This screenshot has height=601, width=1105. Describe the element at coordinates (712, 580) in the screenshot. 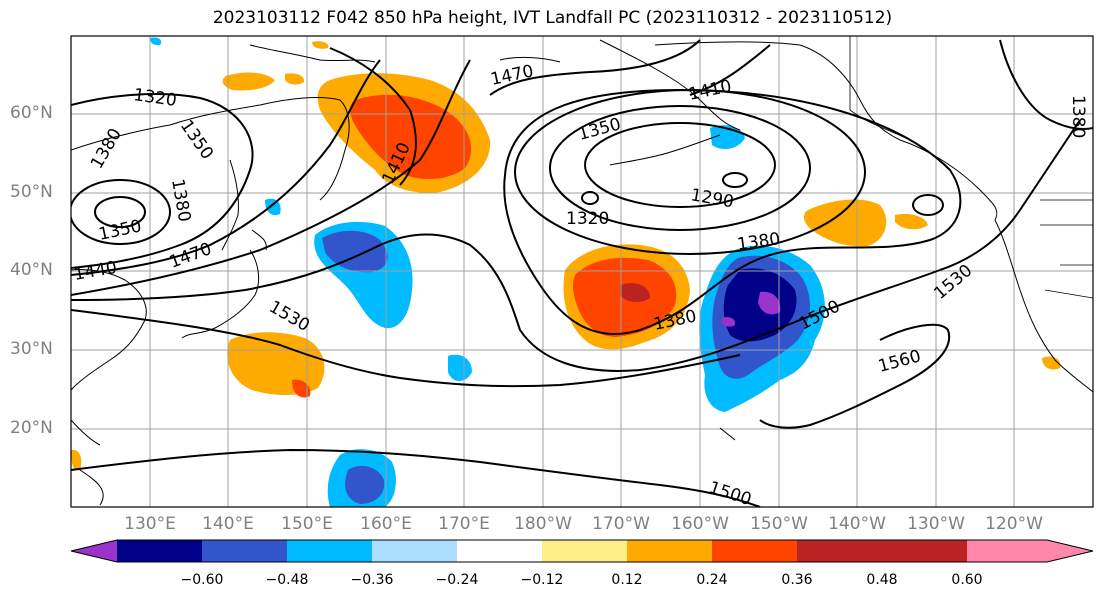

I see `colorbar-tick: 0.24` at that location.